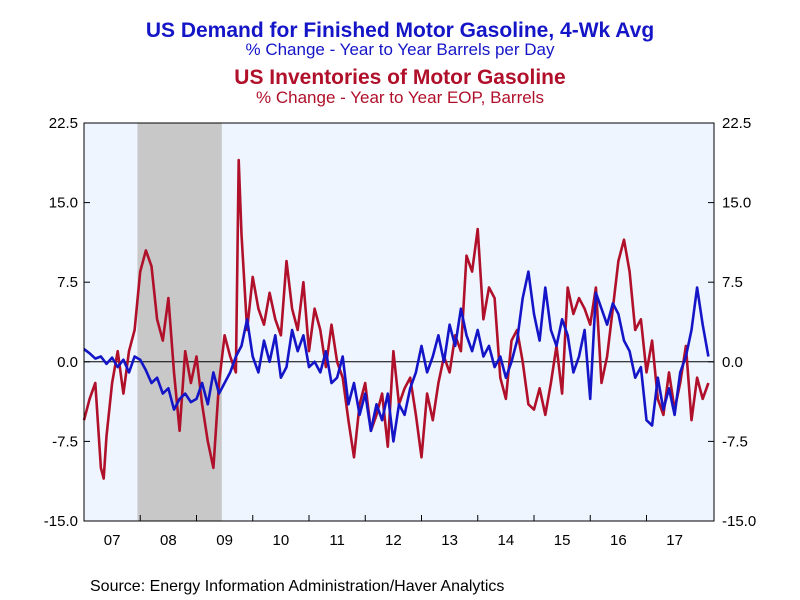  I want to click on x-tick-label: 10, so click(281, 540).